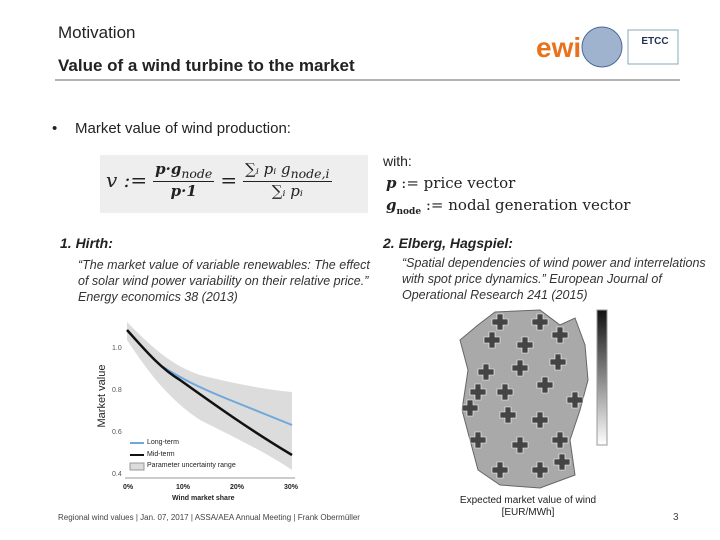  I want to click on uncertainty-band, so click(209, 396).